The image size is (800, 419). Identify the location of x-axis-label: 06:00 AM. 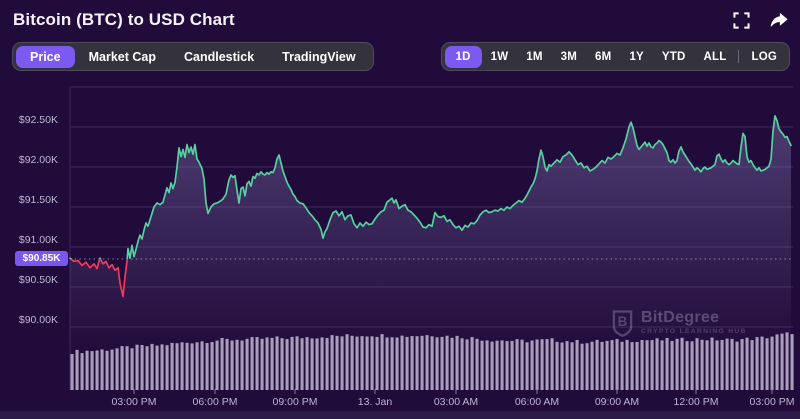
(537, 402).